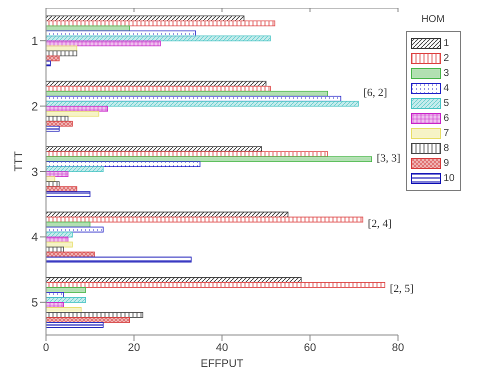 This screenshot has height=375, width=480. What do you see at coordinates (34, 106) in the screenshot?
I see `y-tick-label: 2` at bounding box center [34, 106].